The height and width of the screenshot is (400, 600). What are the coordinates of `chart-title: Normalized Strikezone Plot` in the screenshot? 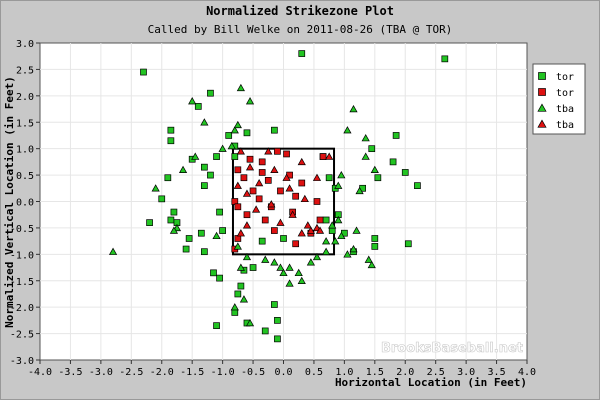 It's located at (300, 11).